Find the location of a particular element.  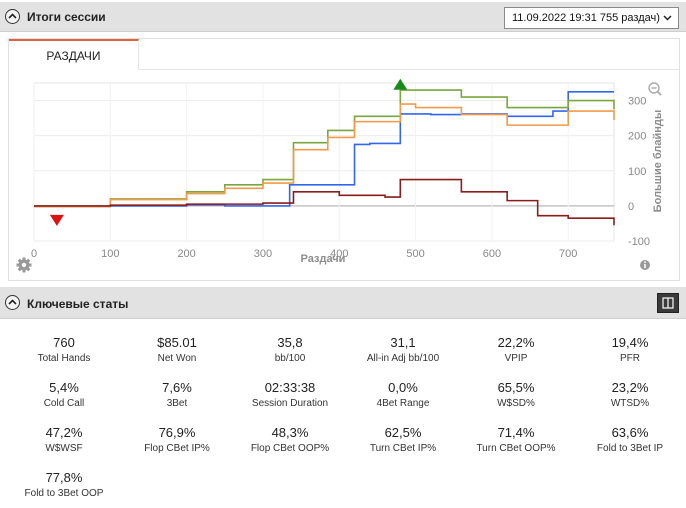

x-tick-label: 700 is located at coordinates (568, 254).